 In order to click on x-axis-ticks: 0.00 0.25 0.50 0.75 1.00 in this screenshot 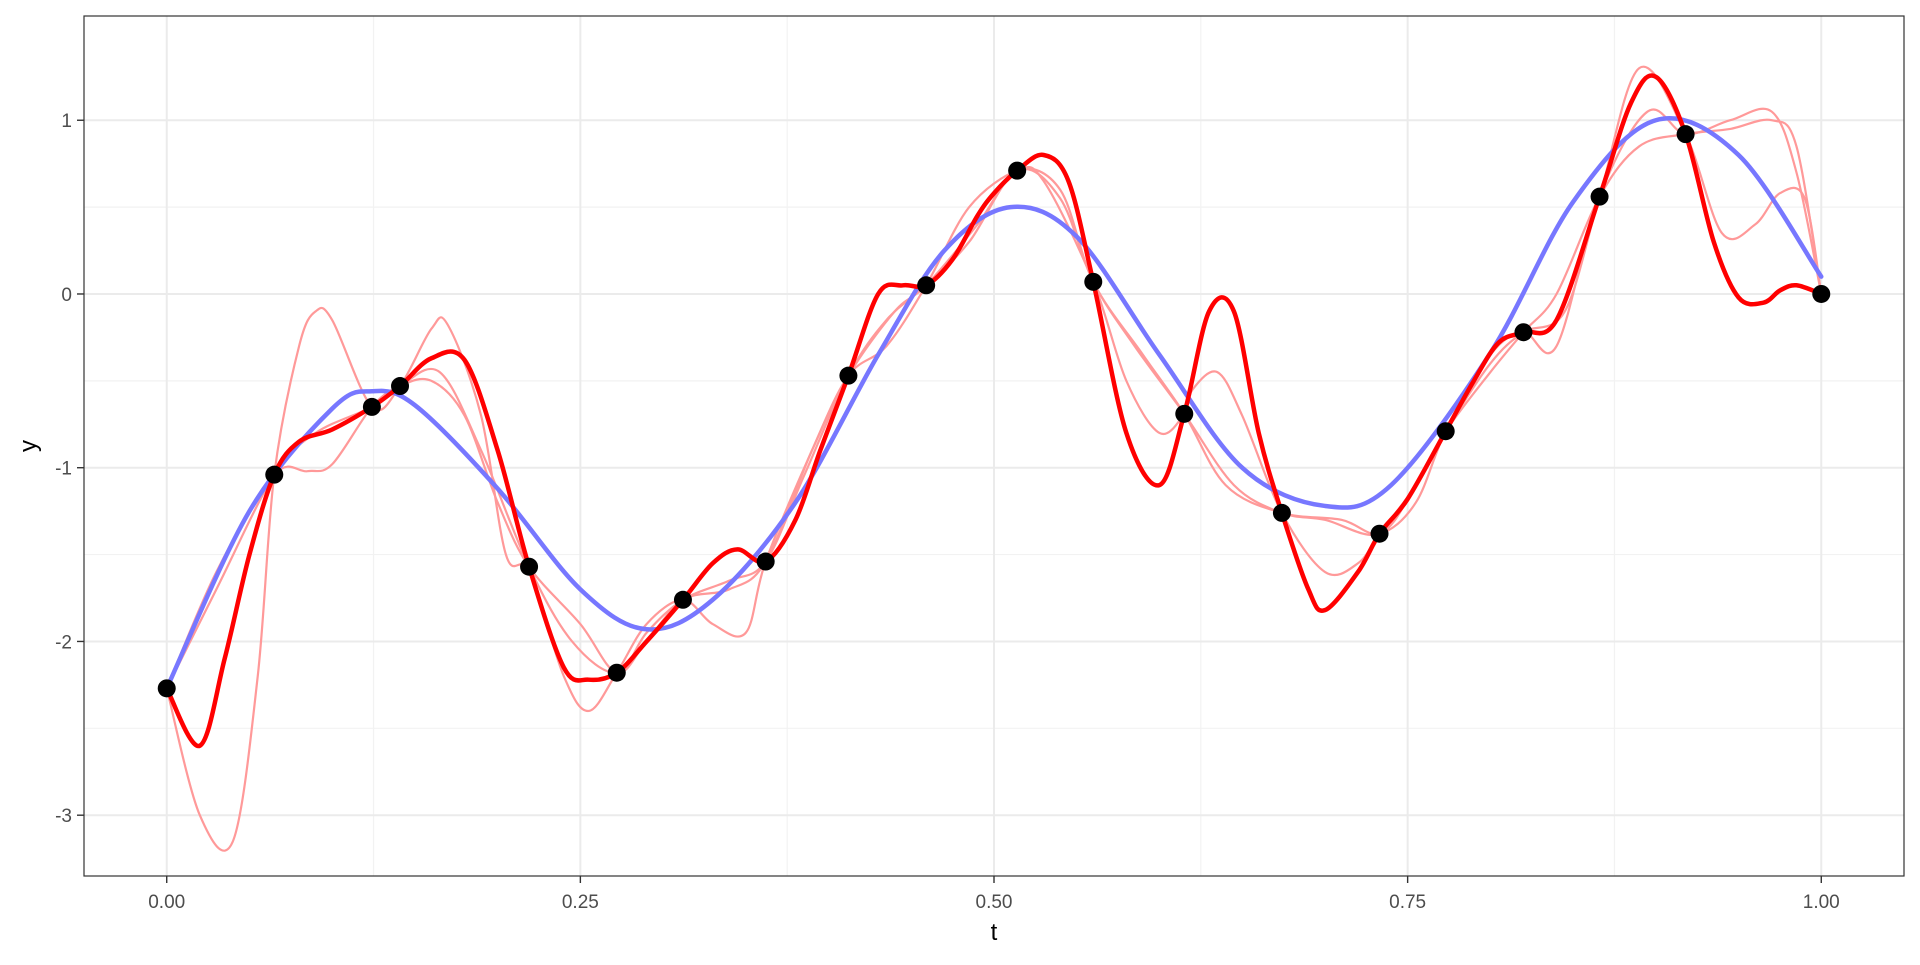, I will do `click(994, 894)`.